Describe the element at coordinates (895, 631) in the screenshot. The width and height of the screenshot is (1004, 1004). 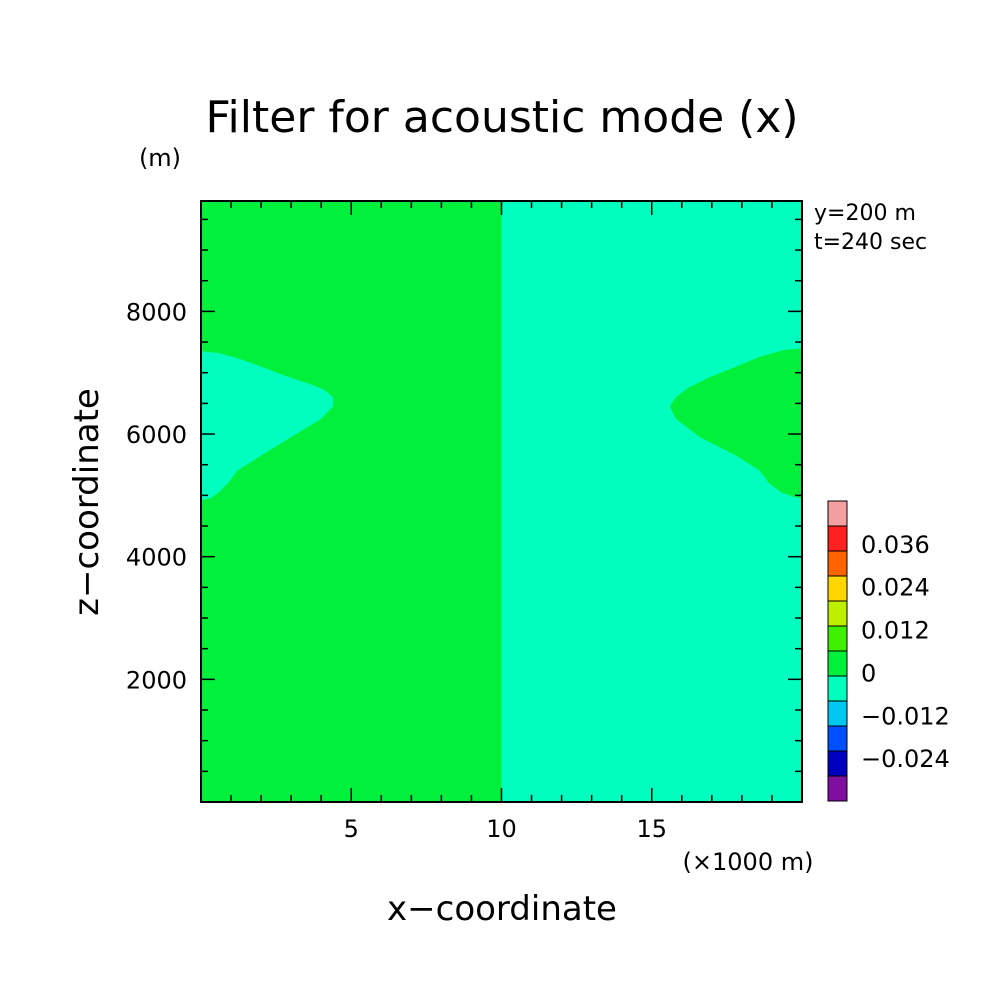
I see `colorbar-label: 0.012` at that location.